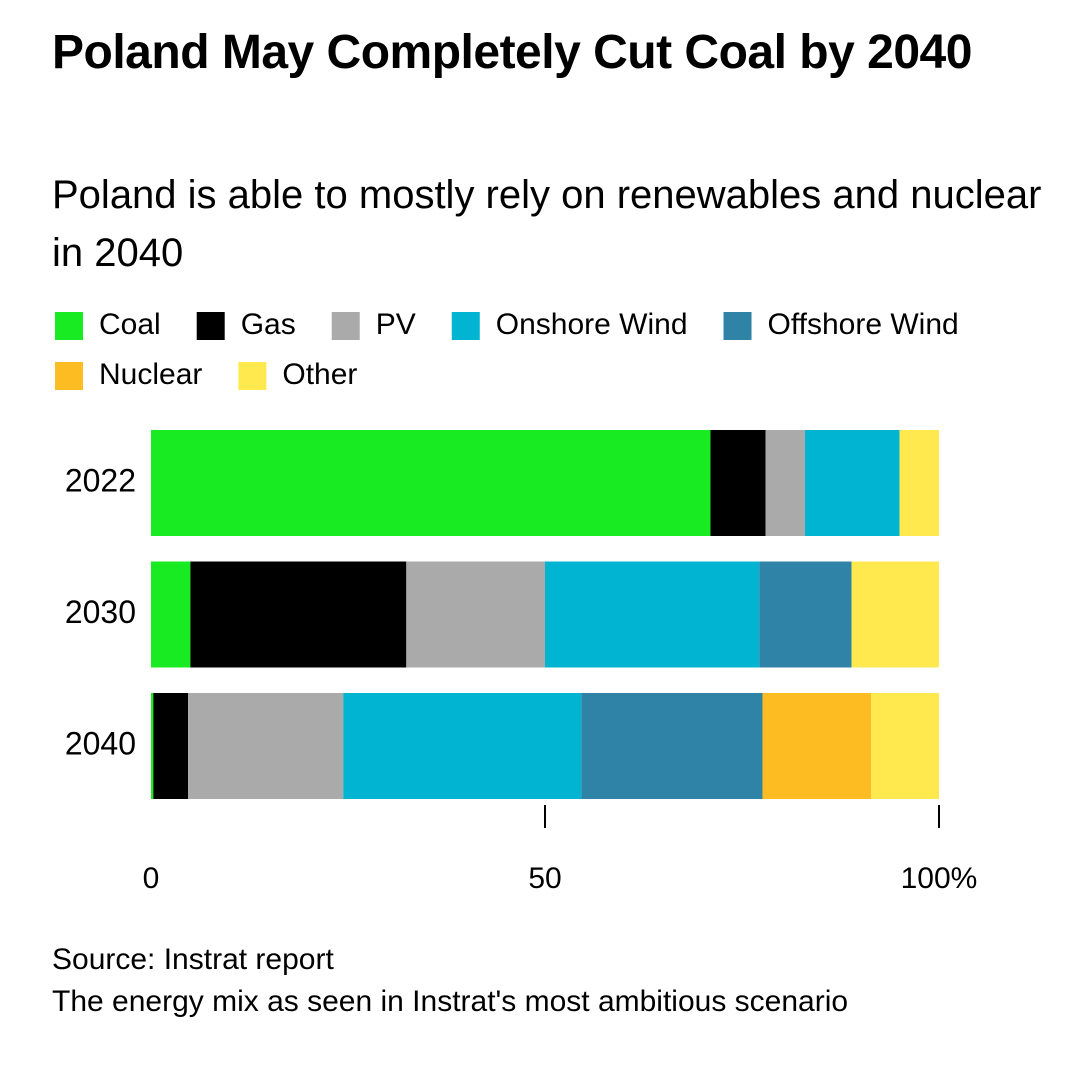  I want to click on x-tick-label: 50, so click(544, 878).